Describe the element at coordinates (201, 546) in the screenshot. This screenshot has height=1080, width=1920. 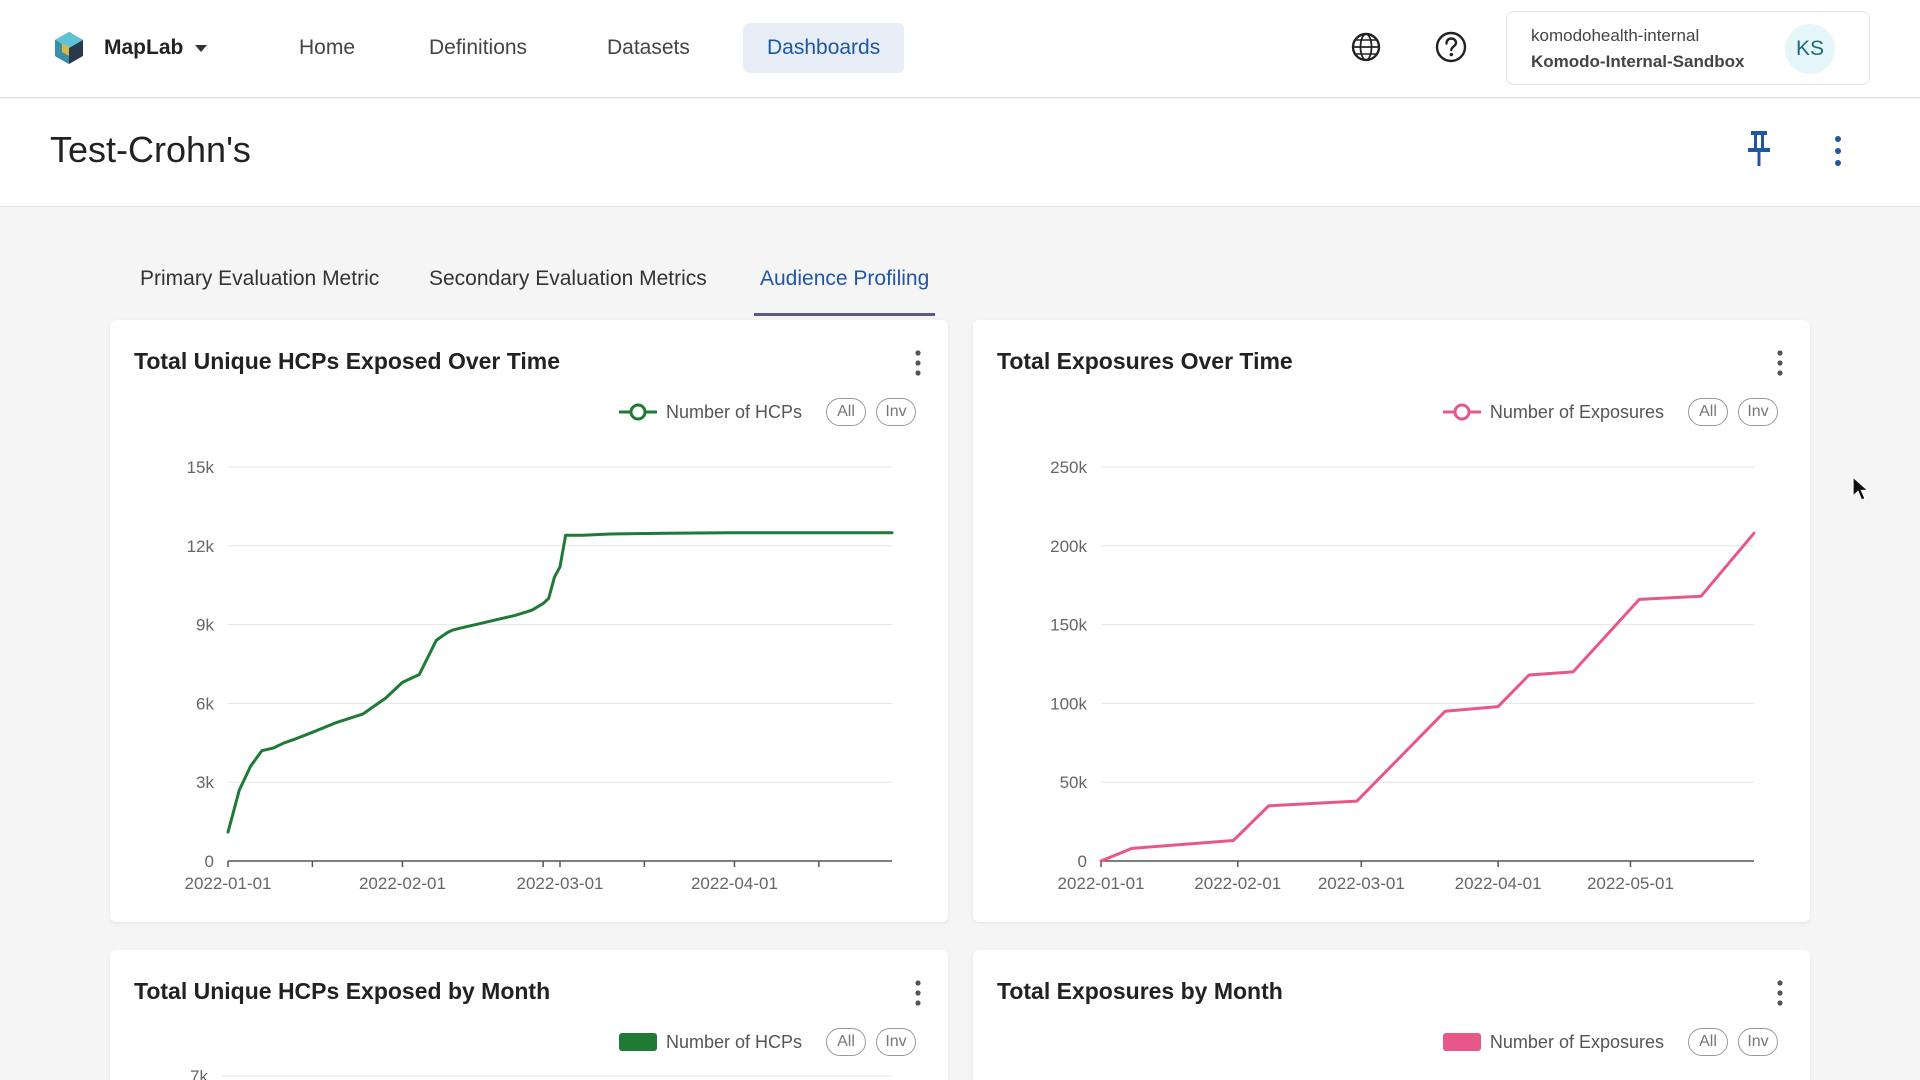
I see `y-tick-label: 12k` at that location.